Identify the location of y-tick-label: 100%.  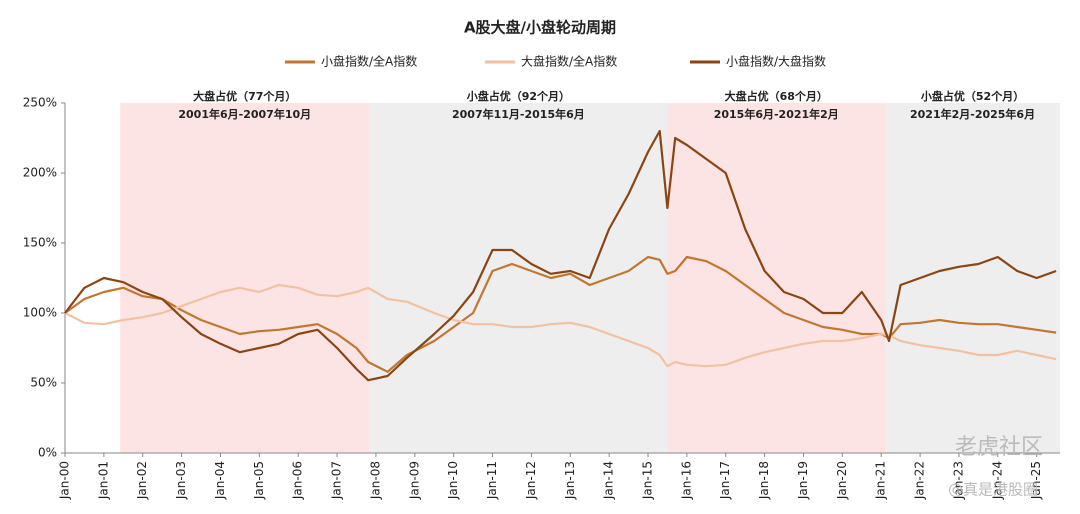
(40, 313).